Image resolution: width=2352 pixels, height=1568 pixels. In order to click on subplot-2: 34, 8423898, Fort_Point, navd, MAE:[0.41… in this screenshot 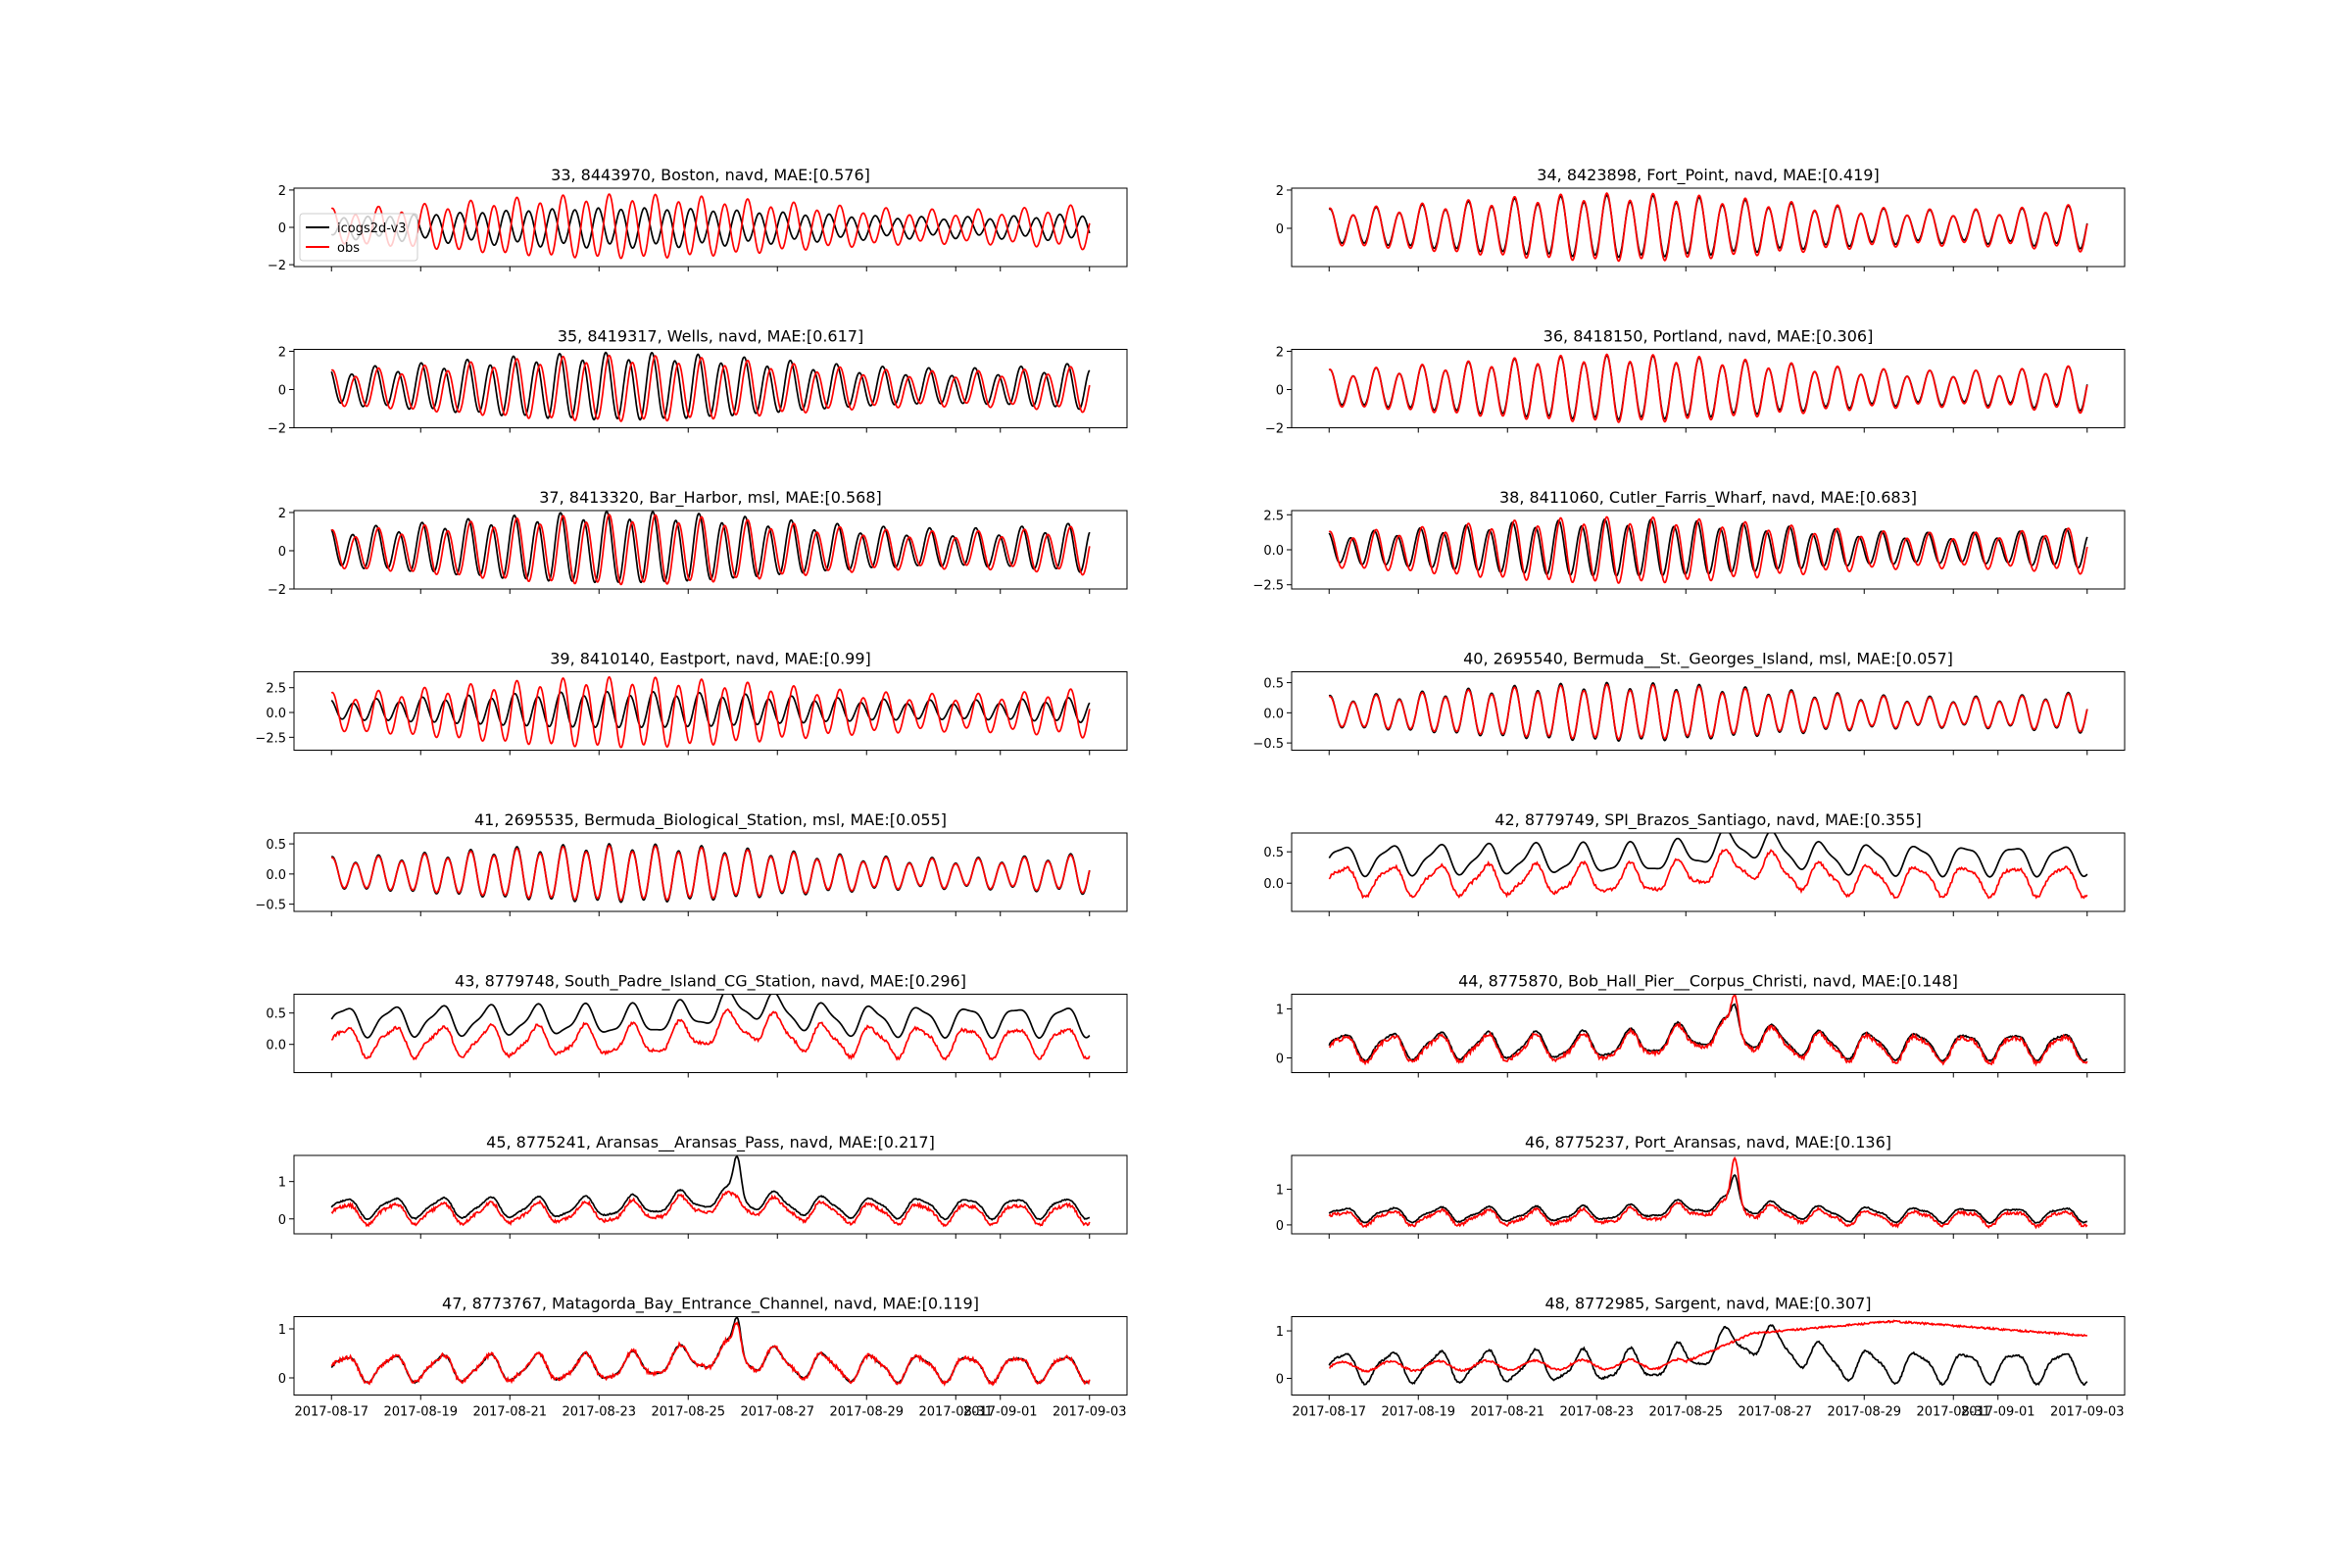, I will do `click(1701, 218)`.